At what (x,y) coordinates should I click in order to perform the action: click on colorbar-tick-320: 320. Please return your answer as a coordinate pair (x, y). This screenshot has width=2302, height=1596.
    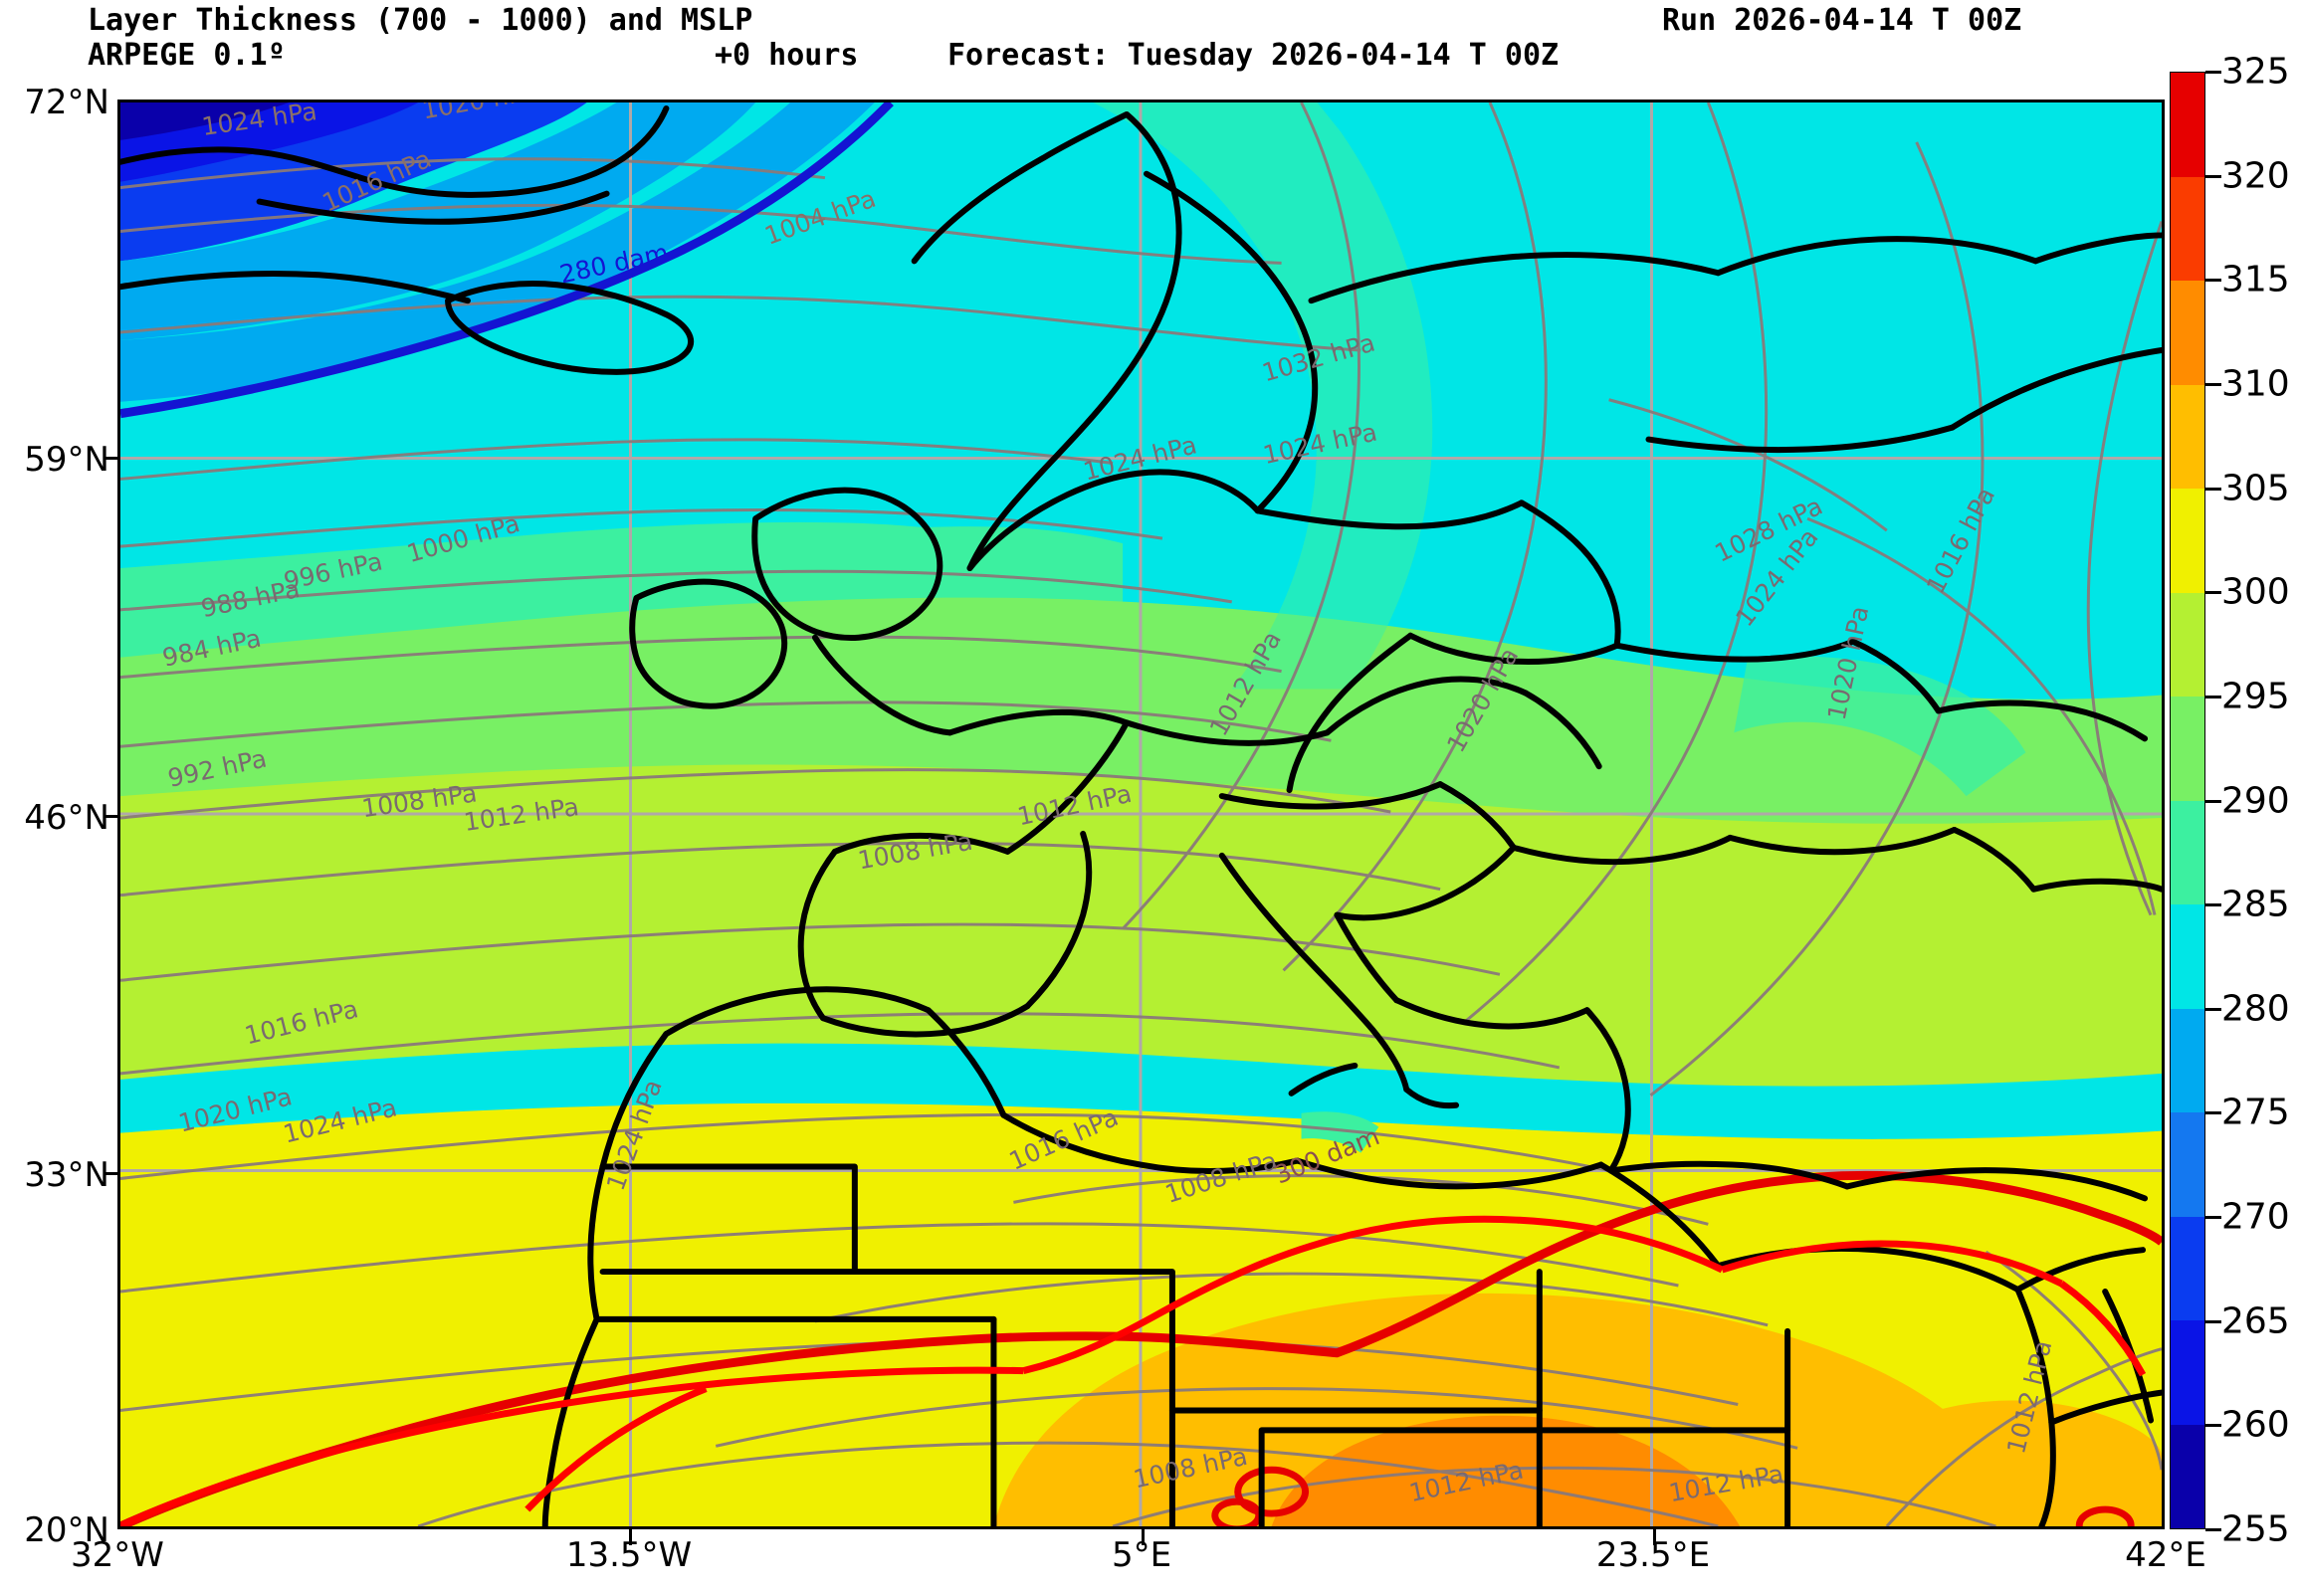
    Looking at the image, I should click on (2256, 176).